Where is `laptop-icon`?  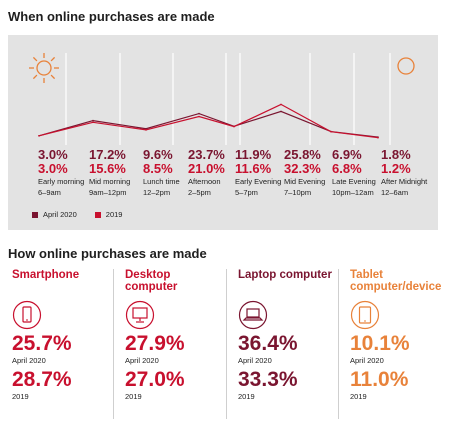
laptop-icon is located at coordinates (253, 315).